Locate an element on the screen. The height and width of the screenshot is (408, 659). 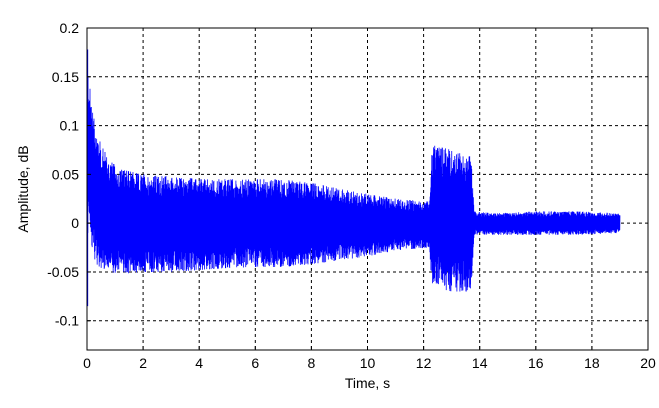
x-tick-label: 12 is located at coordinates (424, 363).